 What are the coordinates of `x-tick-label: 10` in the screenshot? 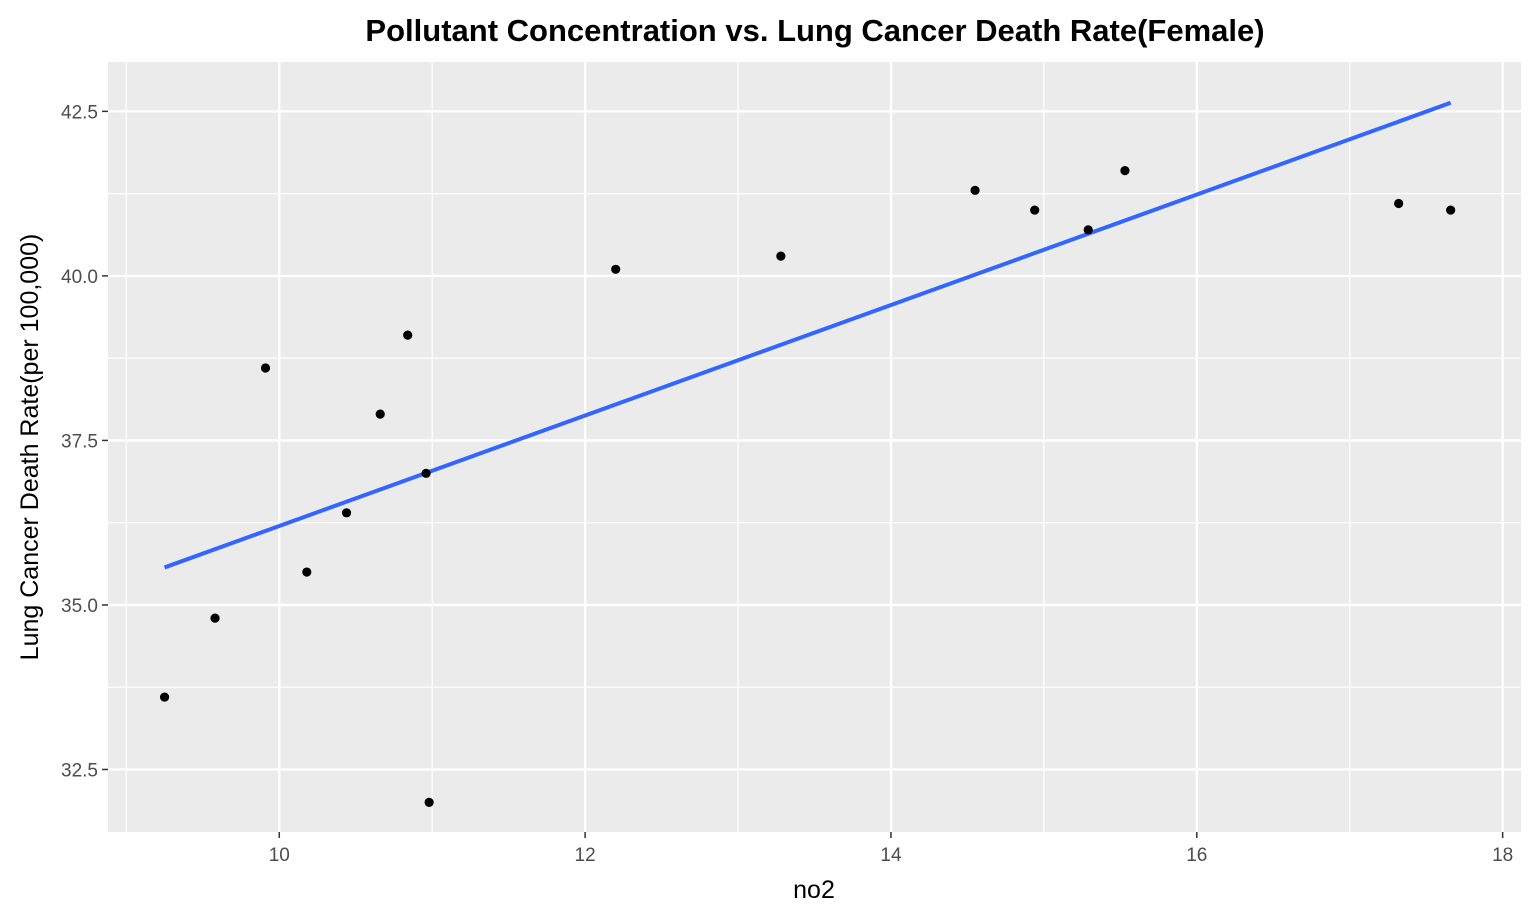 It's located at (279, 855).